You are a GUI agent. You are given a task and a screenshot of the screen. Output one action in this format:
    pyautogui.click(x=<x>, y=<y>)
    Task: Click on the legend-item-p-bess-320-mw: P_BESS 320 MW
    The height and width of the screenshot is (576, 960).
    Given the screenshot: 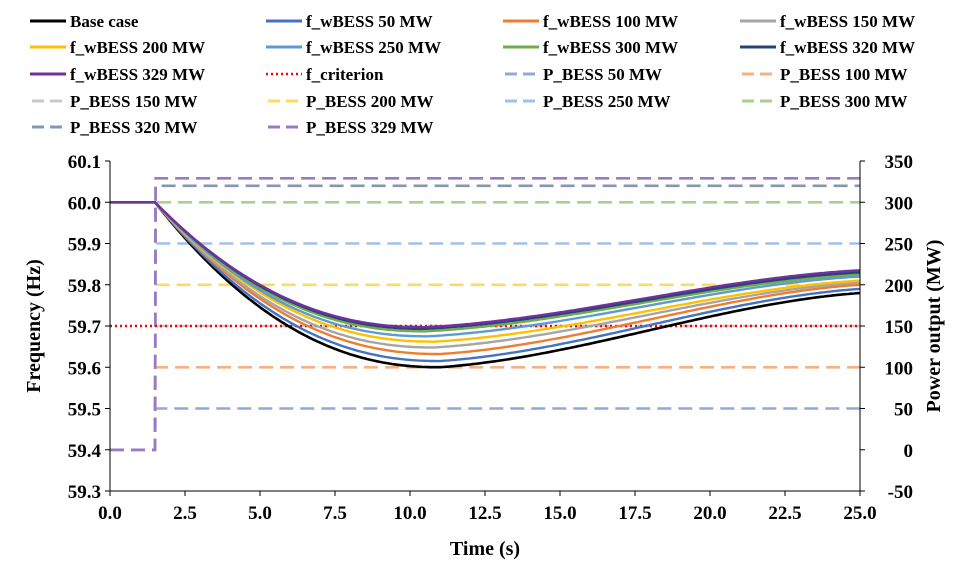 What is the action you would take?
    pyautogui.click(x=115, y=127)
    